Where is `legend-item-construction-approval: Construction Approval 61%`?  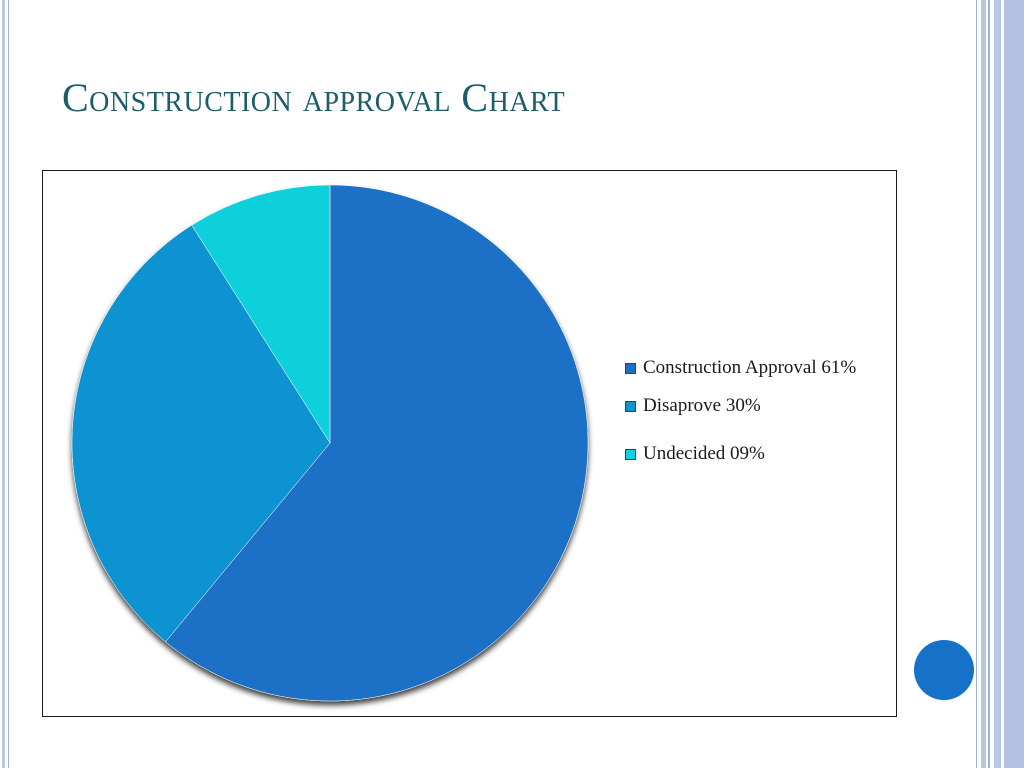 legend-item-construction-approval: Construction Approval 61% is located at coordinates (756, 368).